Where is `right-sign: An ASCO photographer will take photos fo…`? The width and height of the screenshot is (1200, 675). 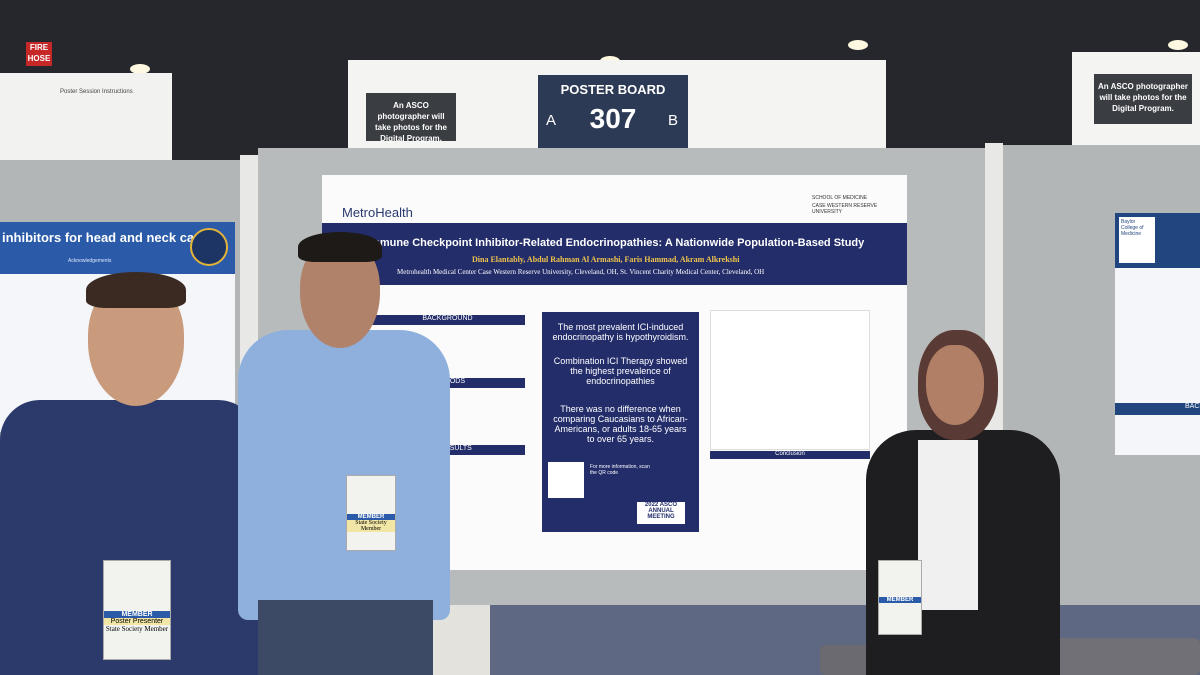
right-sign: An ASCO photographer will take photos fo… is located at coordinates (1136, 98).